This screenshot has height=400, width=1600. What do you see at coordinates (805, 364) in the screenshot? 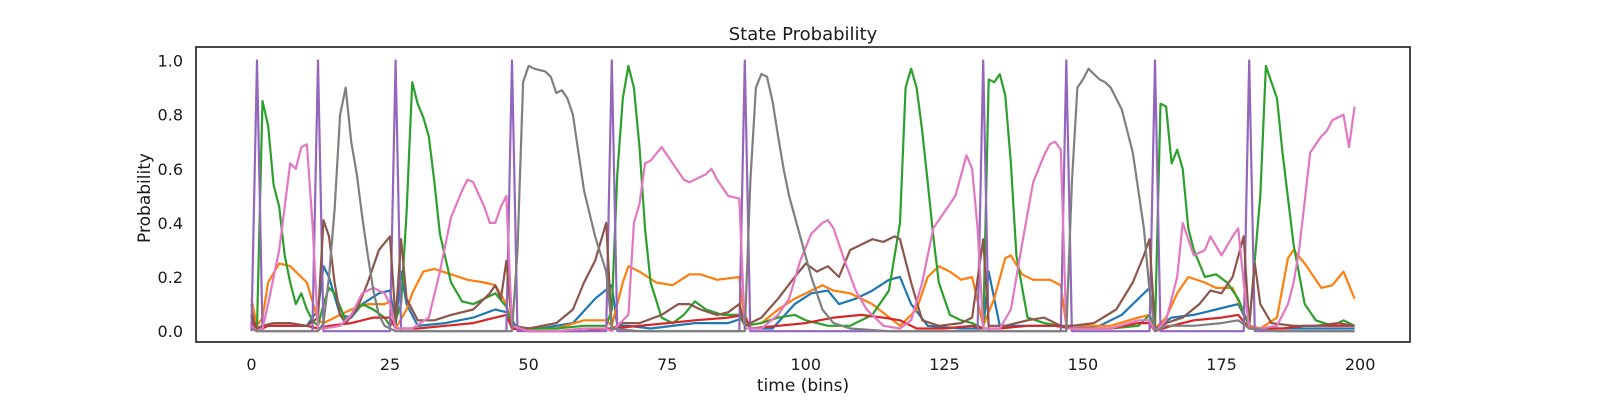
I see `x-tick-label: 100` at bounding box center [805, 364].